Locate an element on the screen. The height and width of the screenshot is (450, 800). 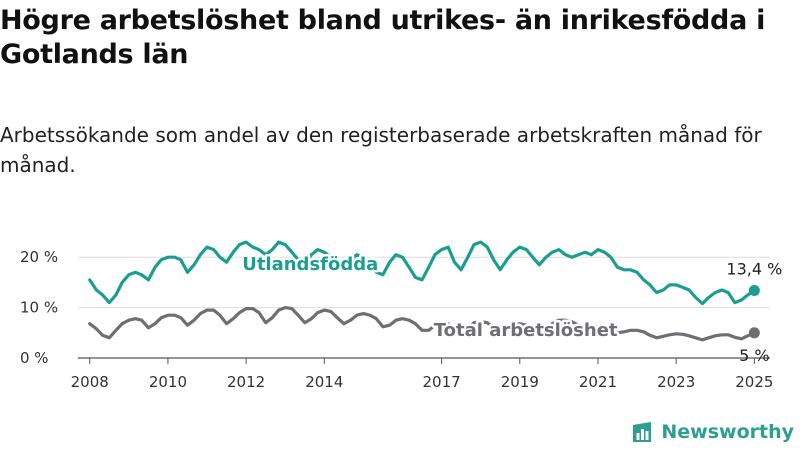
y-tick-label: 10 % is located at coordinates (39, 308).